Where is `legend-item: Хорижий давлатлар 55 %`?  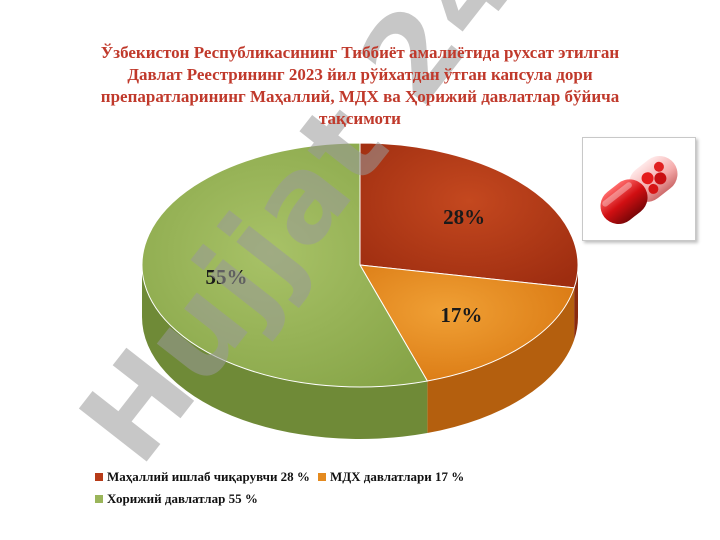
legend-item: Хорижий давлатлар 55 % is located at coordinates (176, 499).